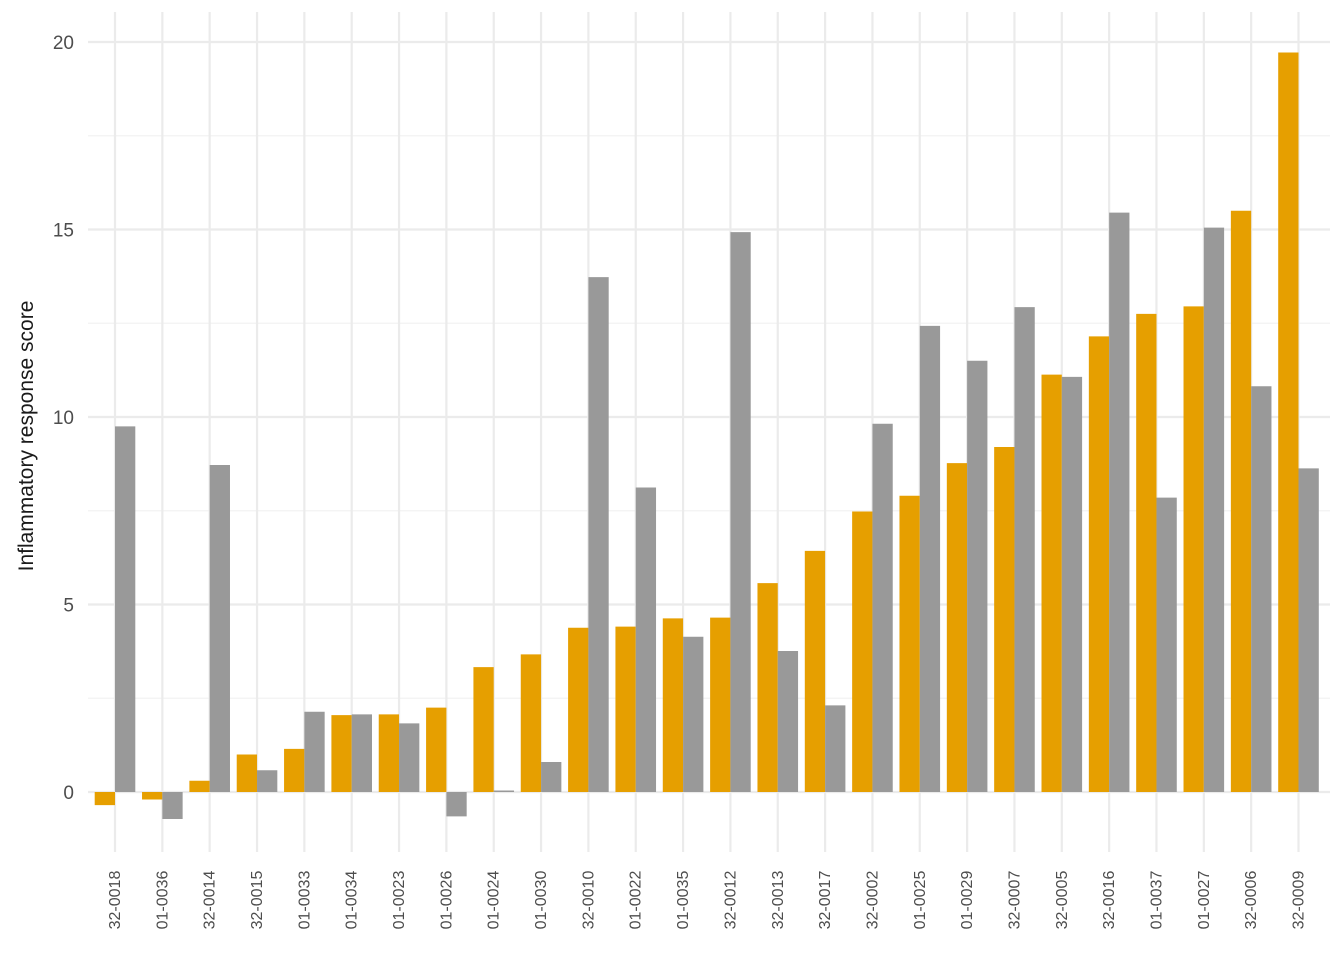 The height and width of the screenshot is (965, 1344). What do you see at coordinates (1156, 900) in the screenshot?
I see `x-tick-label: 01-0037` at bounding box center [1156, 900].